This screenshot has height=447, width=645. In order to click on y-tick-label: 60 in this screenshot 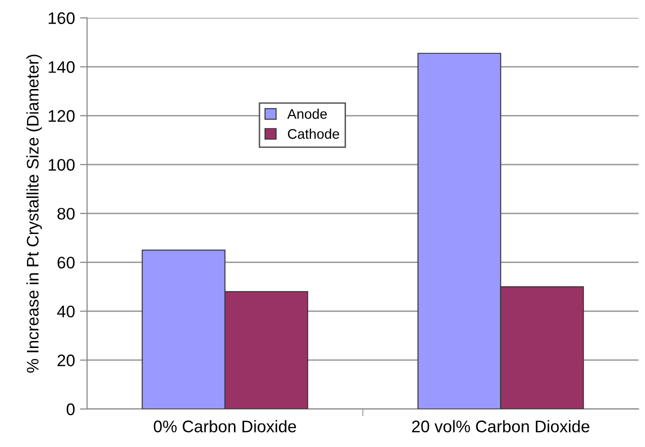, I will do `click(66, 262)`.